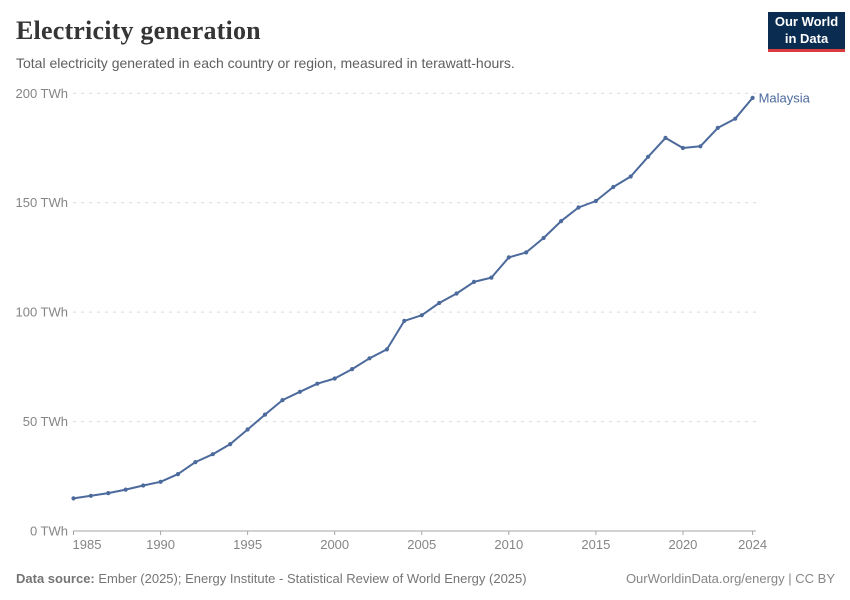  Describe the element at coordinates (806, 21) in the screenshot. I see `owid-logo-line1: Our World` at that location.